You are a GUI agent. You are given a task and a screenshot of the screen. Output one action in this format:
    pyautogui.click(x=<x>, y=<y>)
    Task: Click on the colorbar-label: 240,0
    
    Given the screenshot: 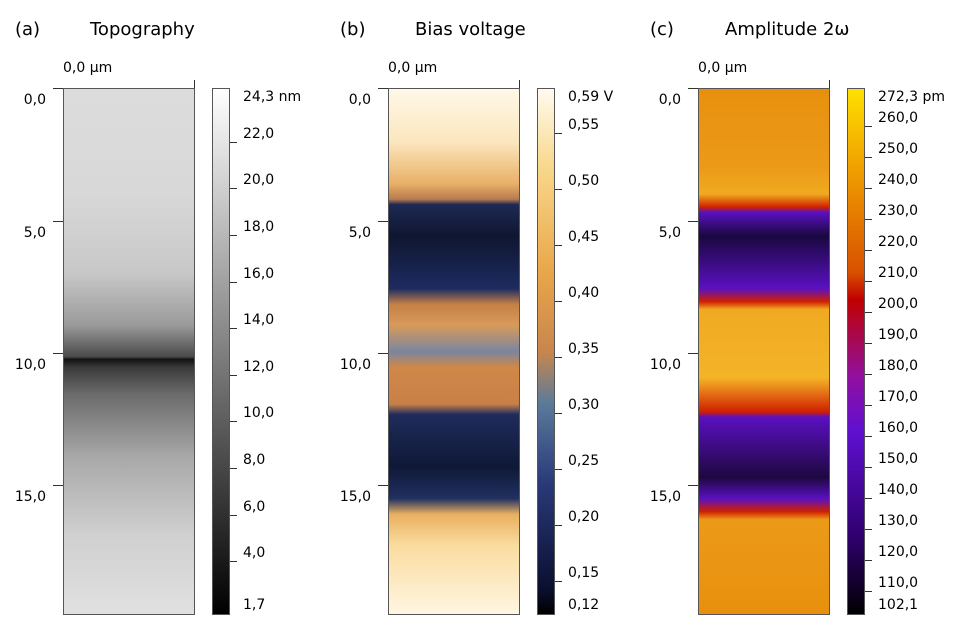 What is the action you would take?
    pyautogui.click(x=898, y=180)
    